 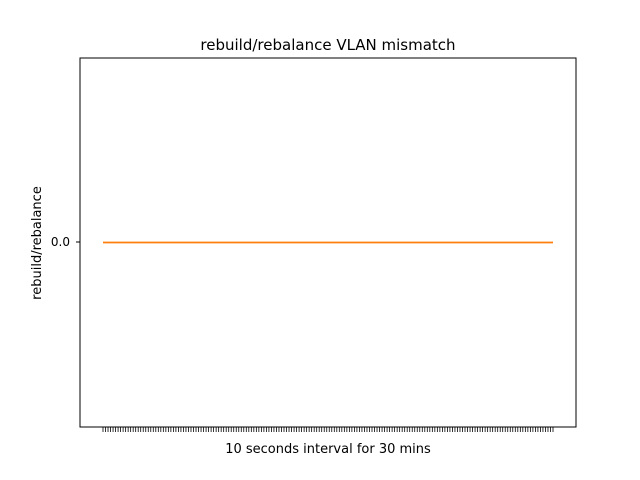 I want to click on y-axis: 0.0, so click(x=65, y=242).